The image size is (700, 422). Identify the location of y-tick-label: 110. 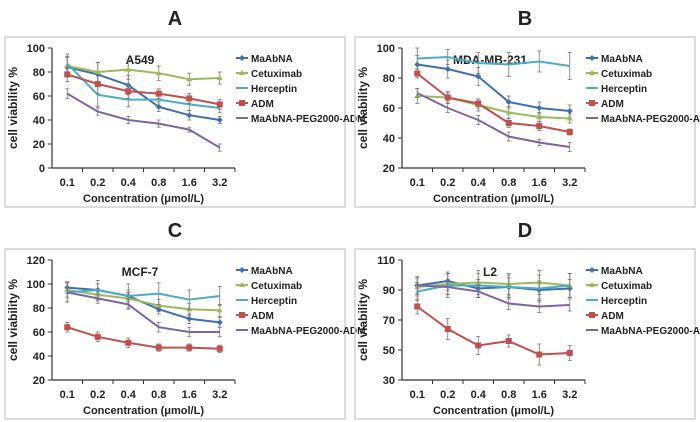
(386, 261).